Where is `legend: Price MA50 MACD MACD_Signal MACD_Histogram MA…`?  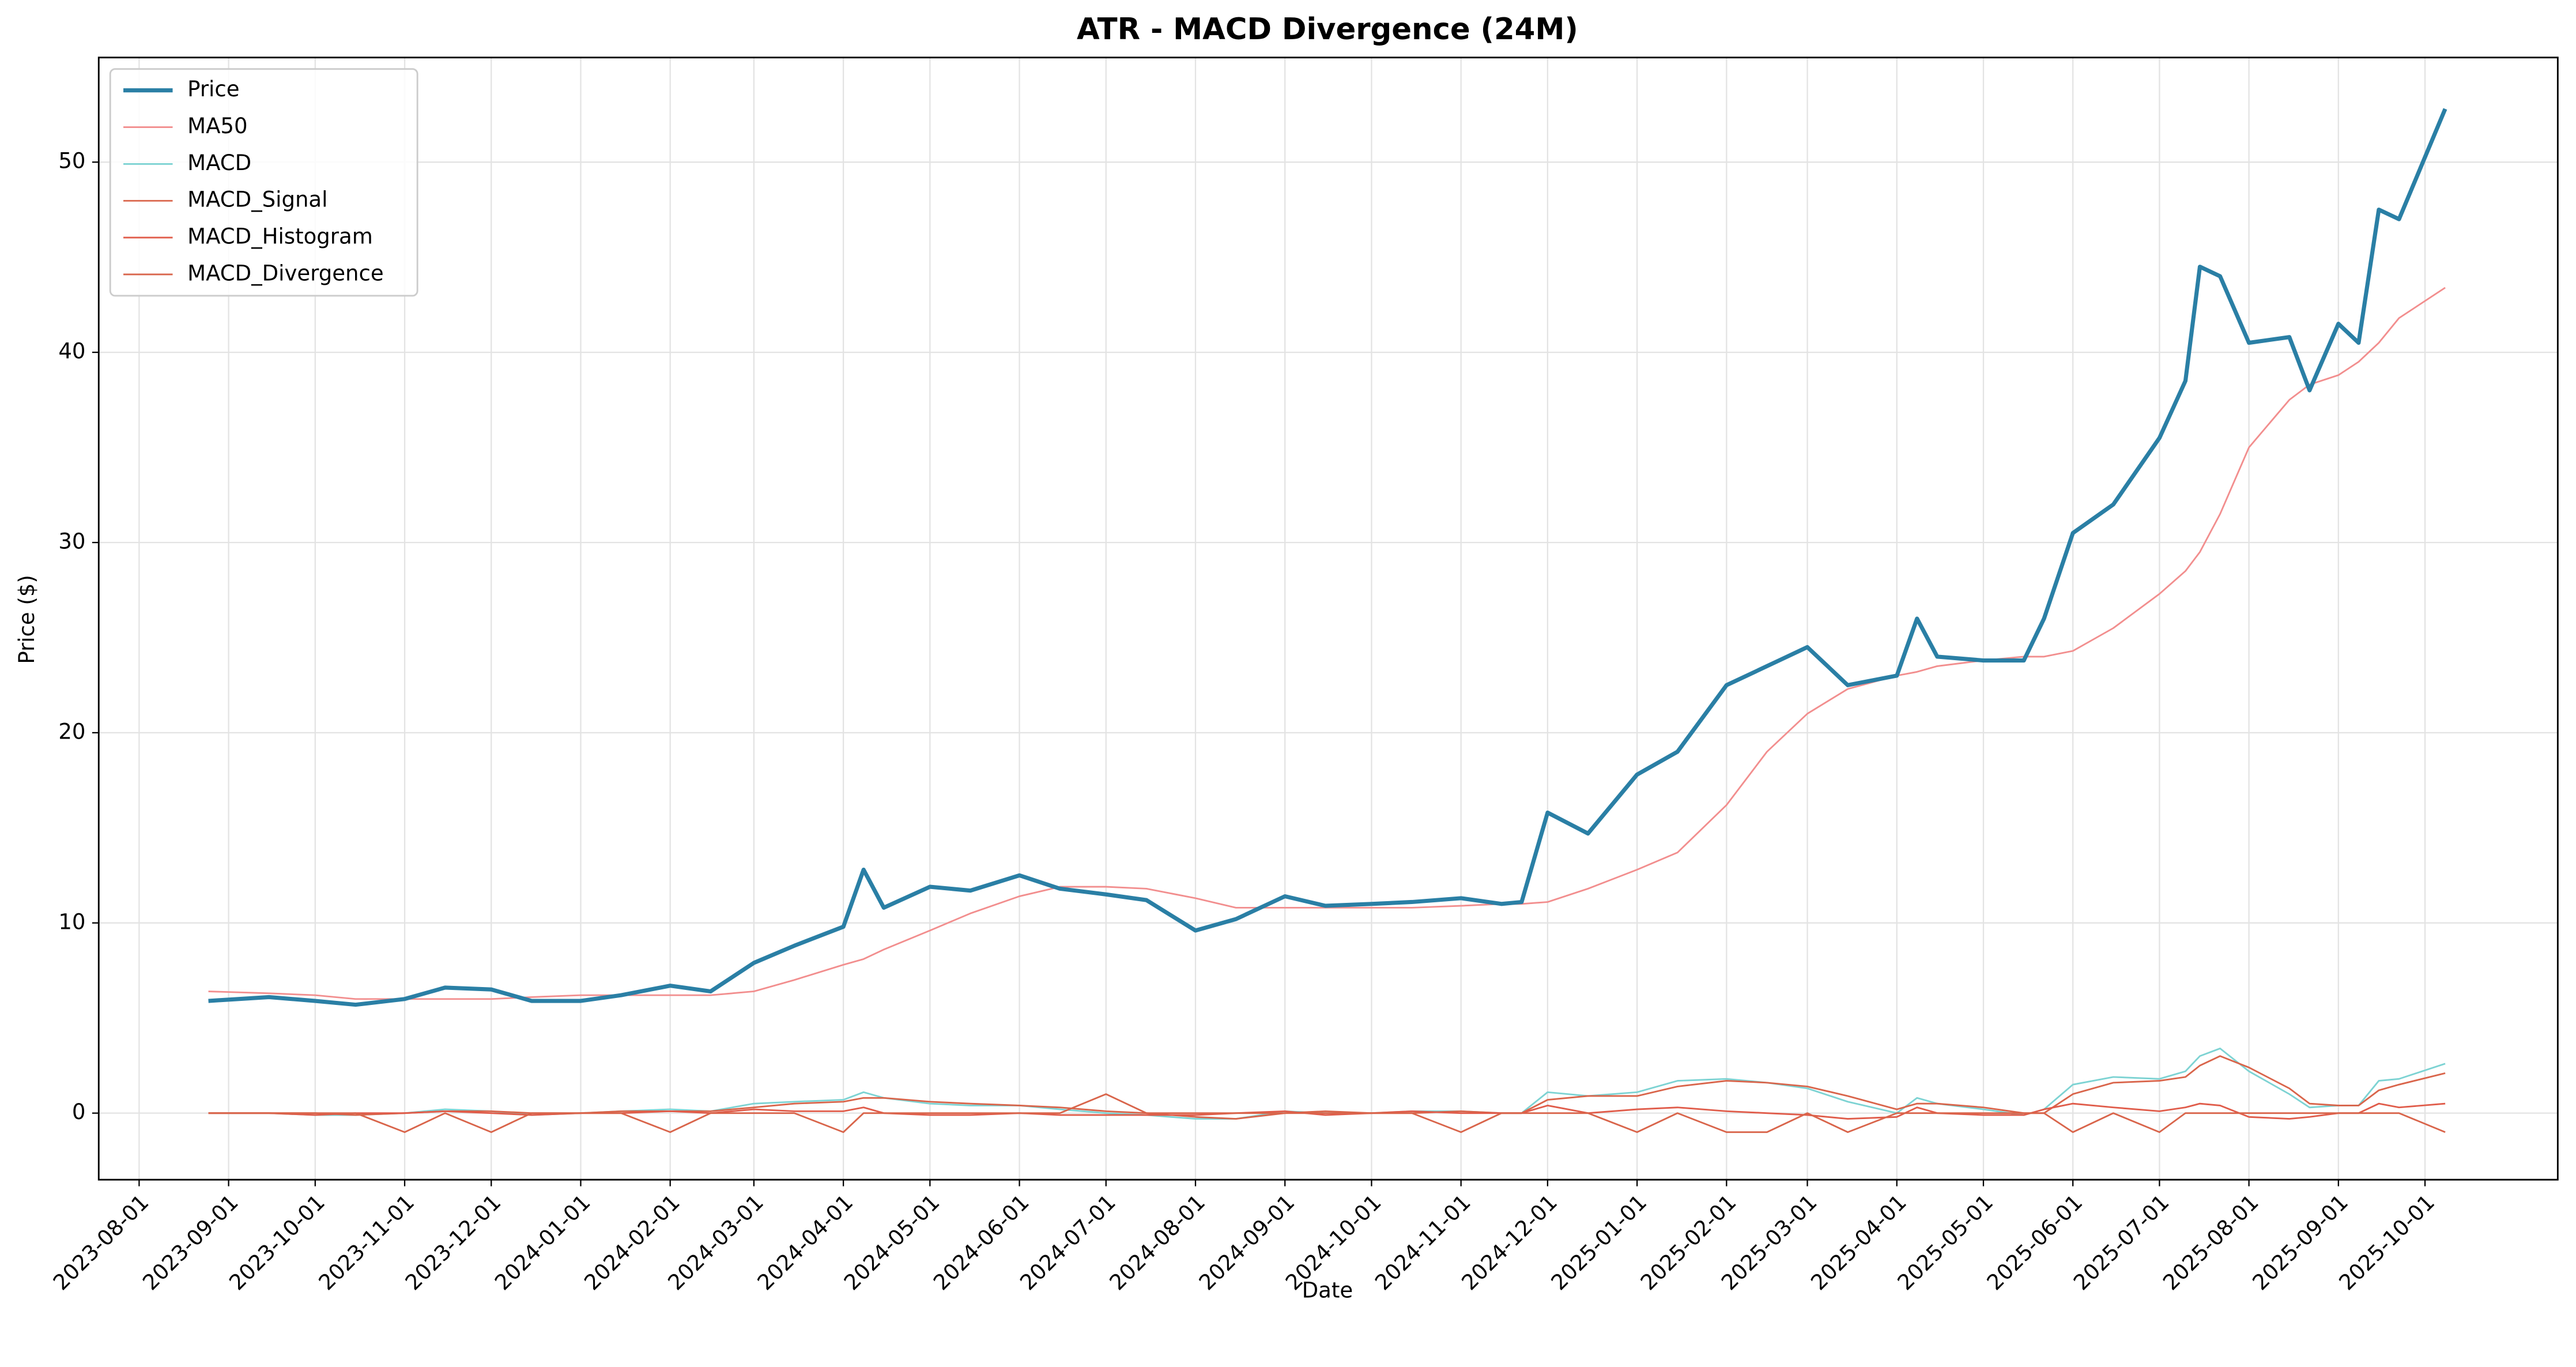
legend: Price MA50 MACD MACD_Signal MACD_Histogram MA… is located at coordinates (263, 183).